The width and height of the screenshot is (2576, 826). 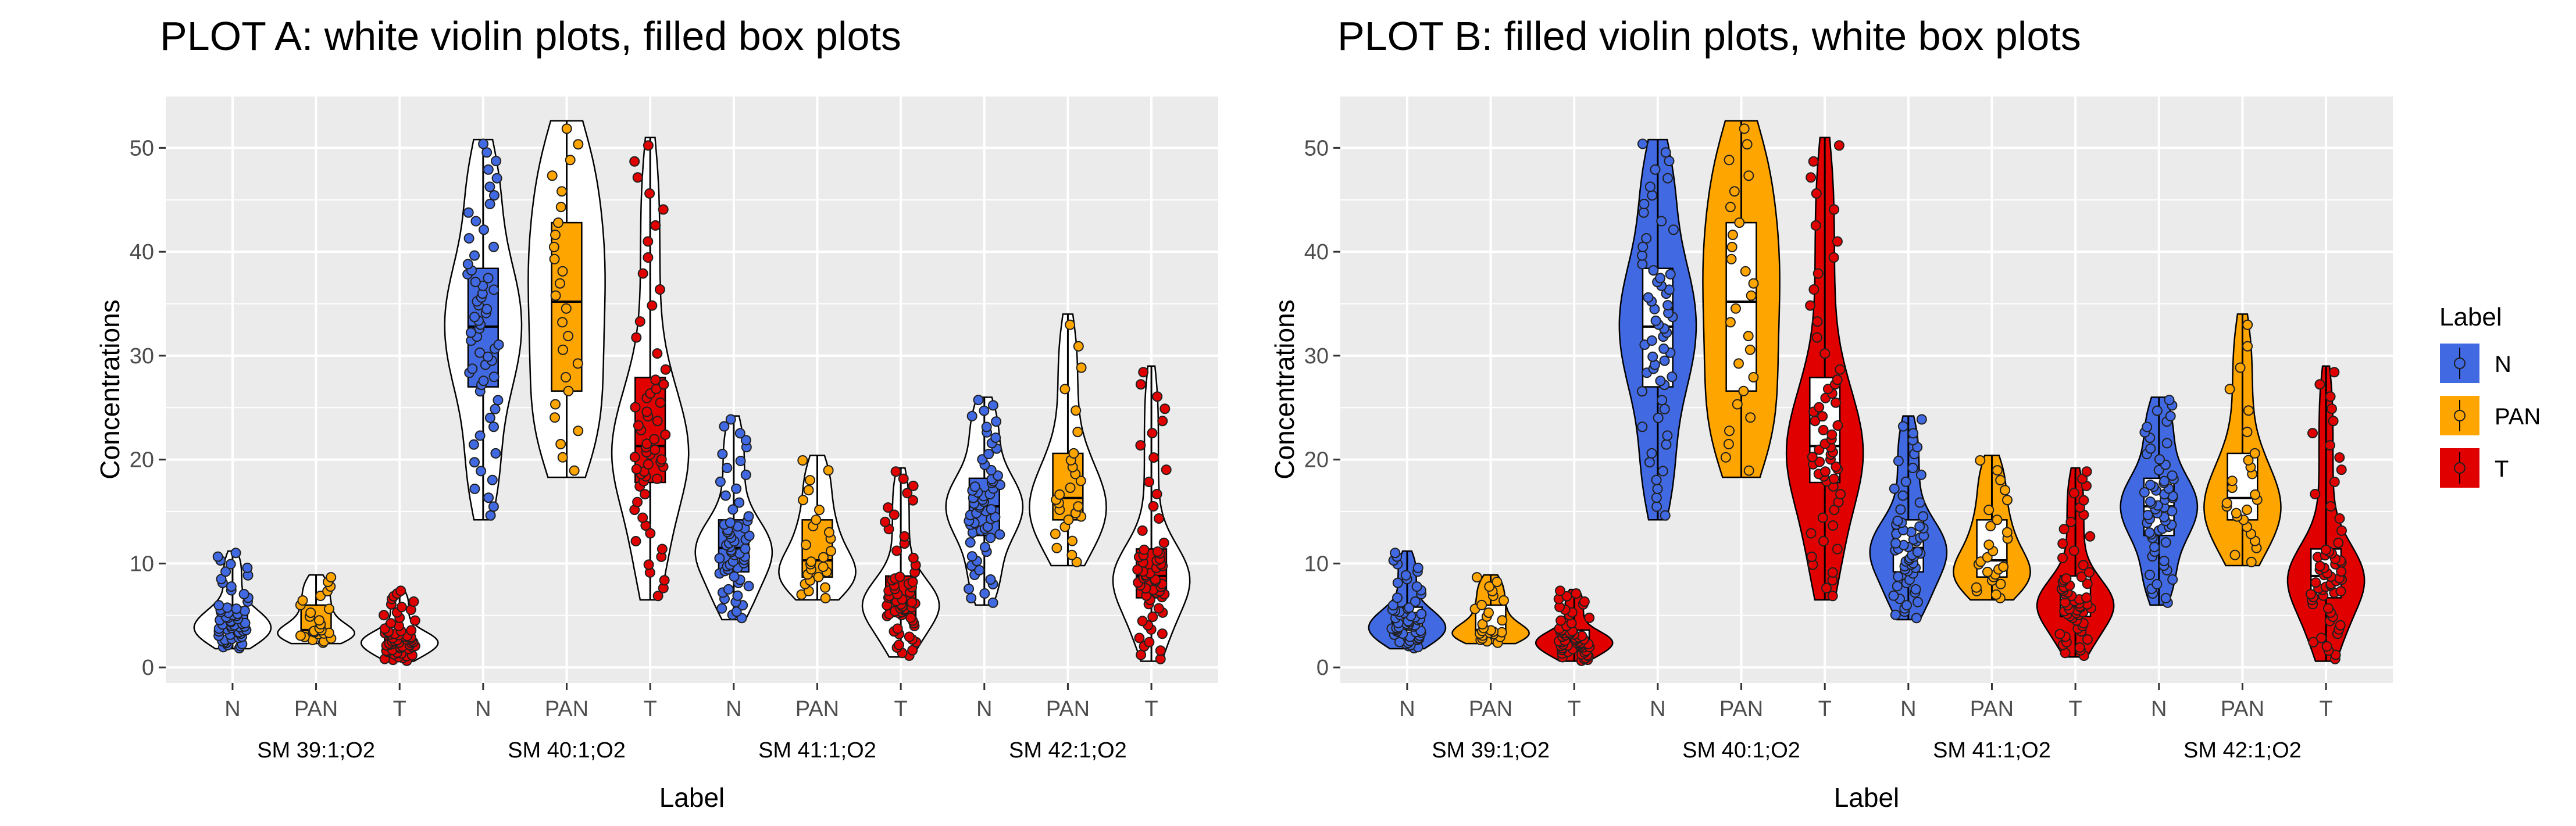 What do you see at coordinates (1316, 460) in the screenshot?
I see `y-tick-label: 20` at bounding box center [1316, 460].